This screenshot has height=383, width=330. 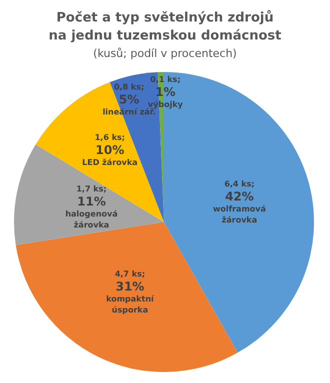 I want to click on chart-subtitle: (kusů; podíl v procentech), so click(x=165, y=53).